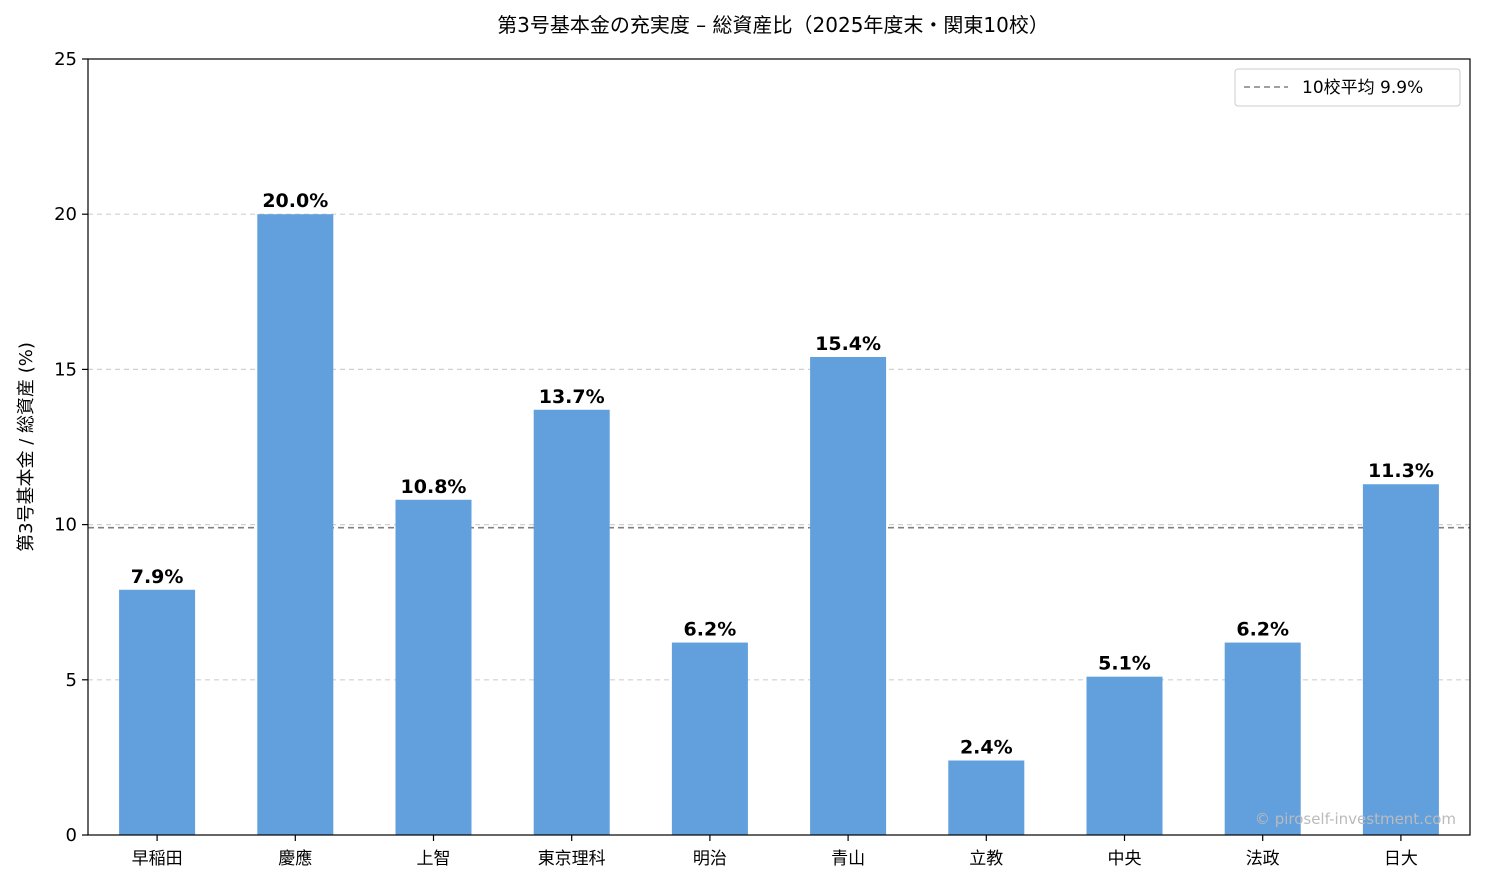 The height and width of the screenshot is (885, 1485). What do you see at coordinates (986, 748) in the screenshot?
I see `data-label: 2.4%` at bounding box center [986, 748].